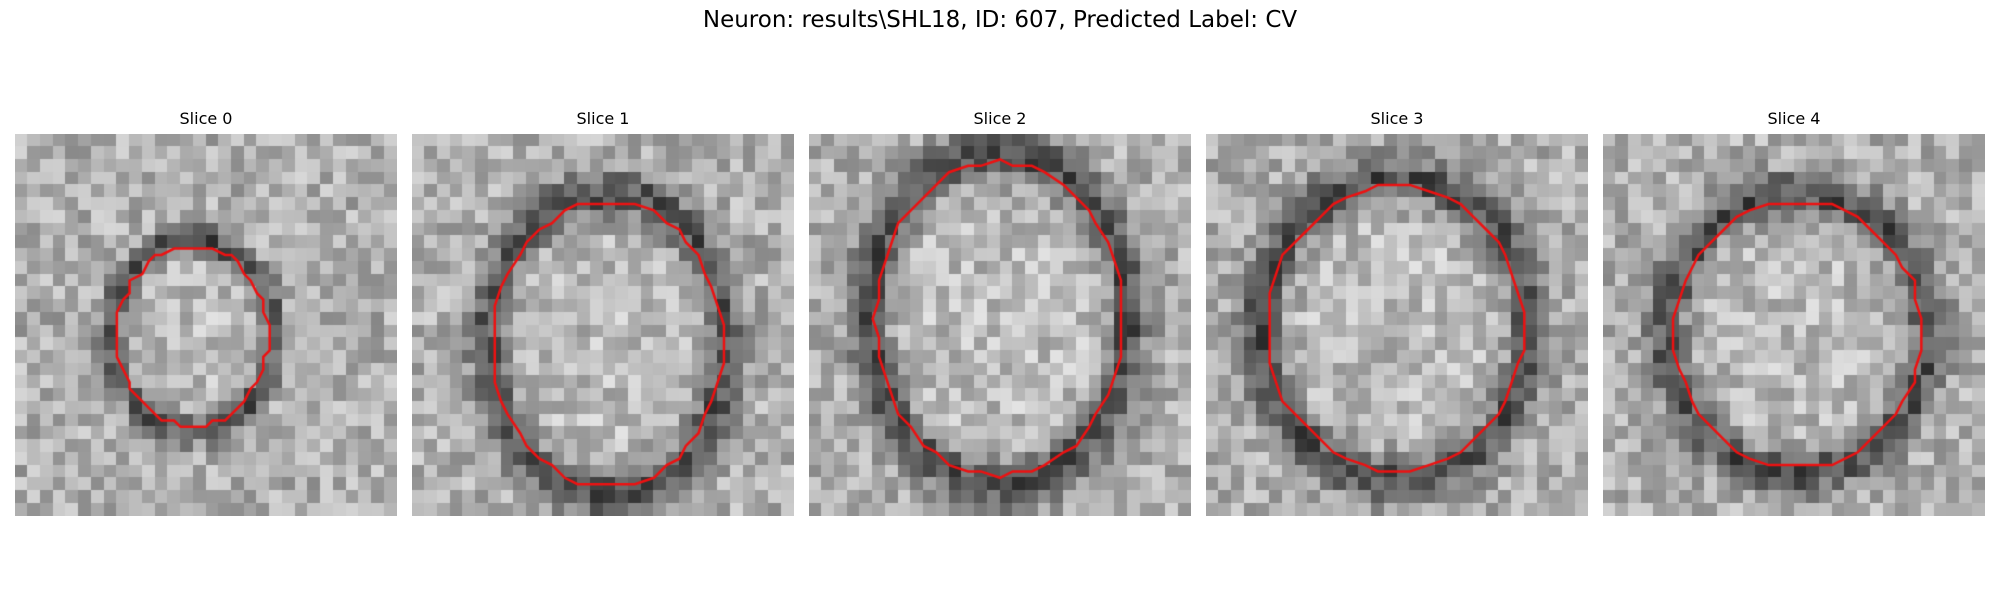 Image resolution: width=2000 pixels, height=600 pixels. What do you see at coordinates (1794, 118) in the screenshot?
I see `slice-title-4: Slice 4` at bounding box center [1794, 118].